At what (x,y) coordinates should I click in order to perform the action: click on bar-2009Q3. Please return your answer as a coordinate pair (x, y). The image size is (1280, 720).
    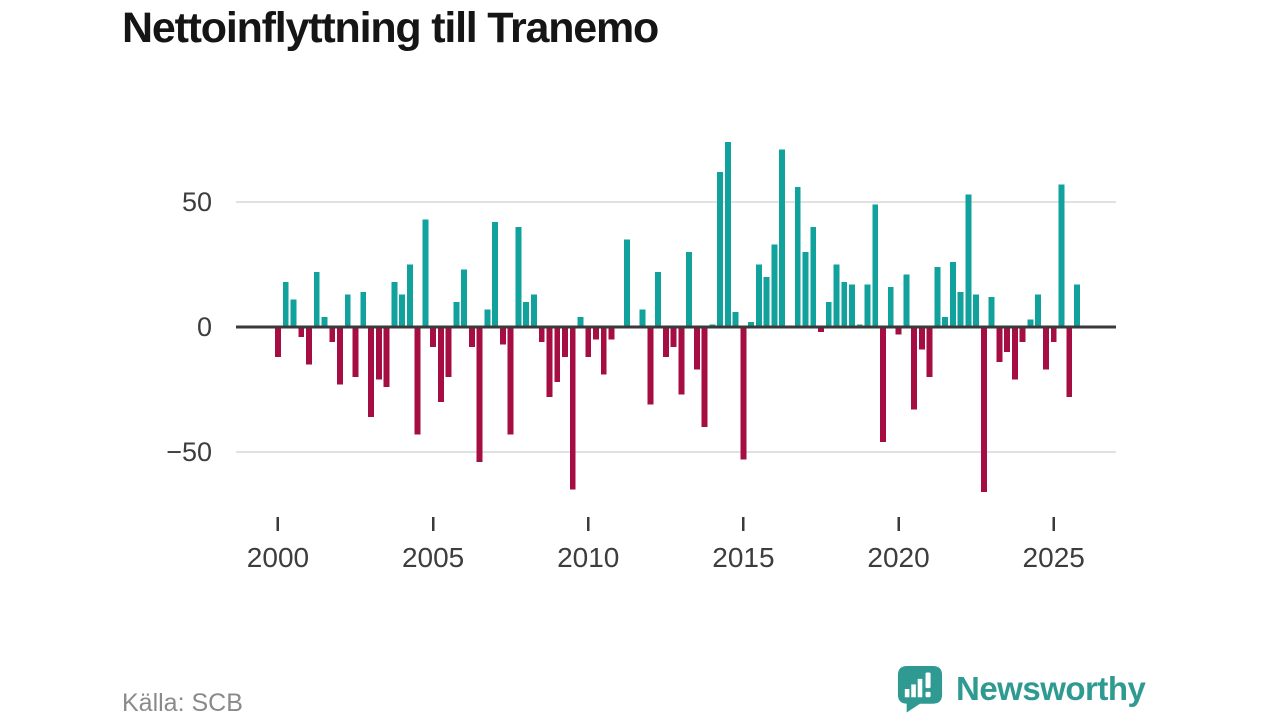
    Looking at the image, I should click on (572, 408).